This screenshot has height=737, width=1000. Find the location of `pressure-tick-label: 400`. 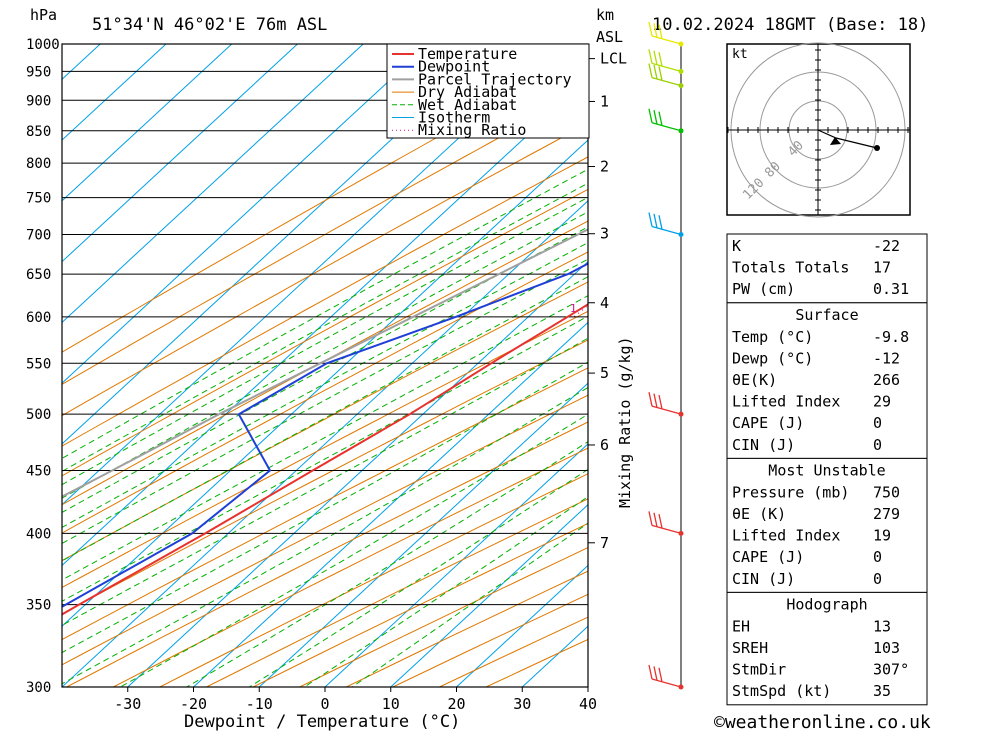

pressure-tick-label: 400 is located at coordinates (38, 534).